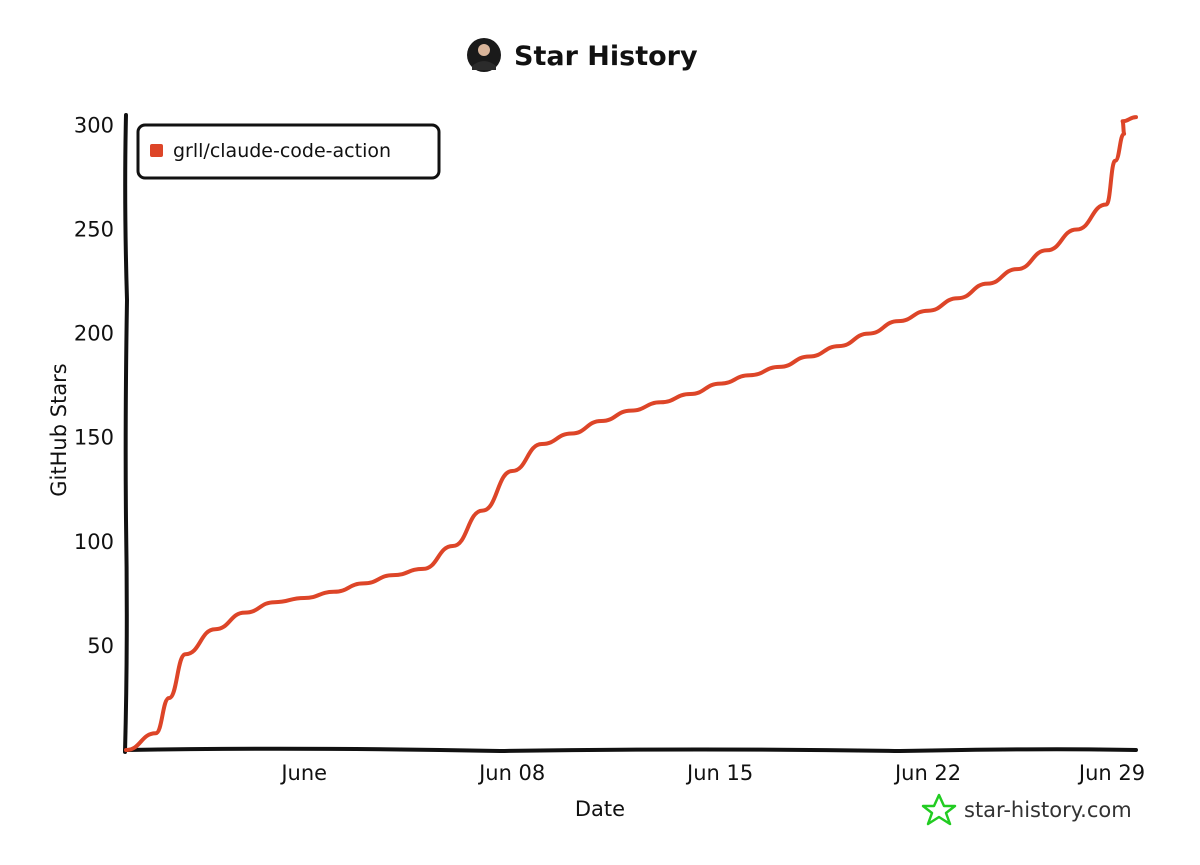 The height and width of the screenshot is (865, 1200). I want to click on star-outline-icon, so click(939, 809).